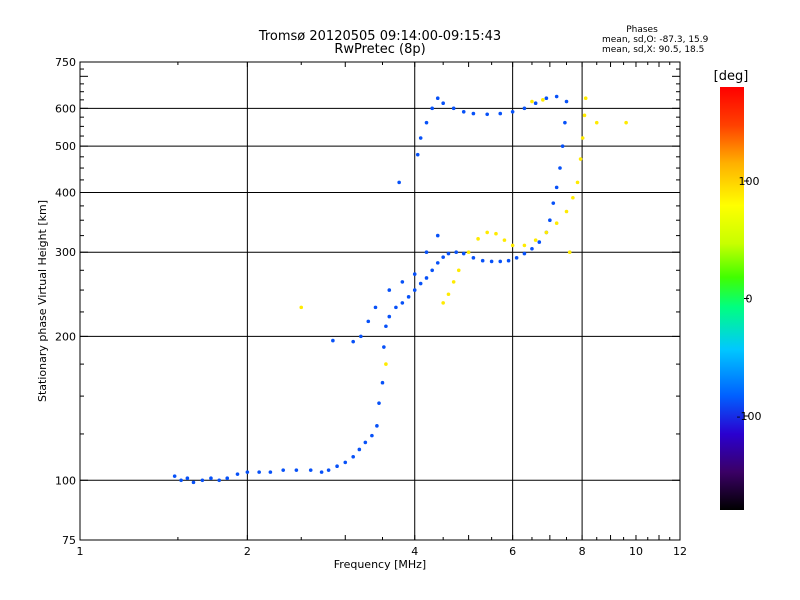 Image resolution: width=800 pixels, height=600 pixels. I want to click on y-tick-label: 600, so click(65, 108).